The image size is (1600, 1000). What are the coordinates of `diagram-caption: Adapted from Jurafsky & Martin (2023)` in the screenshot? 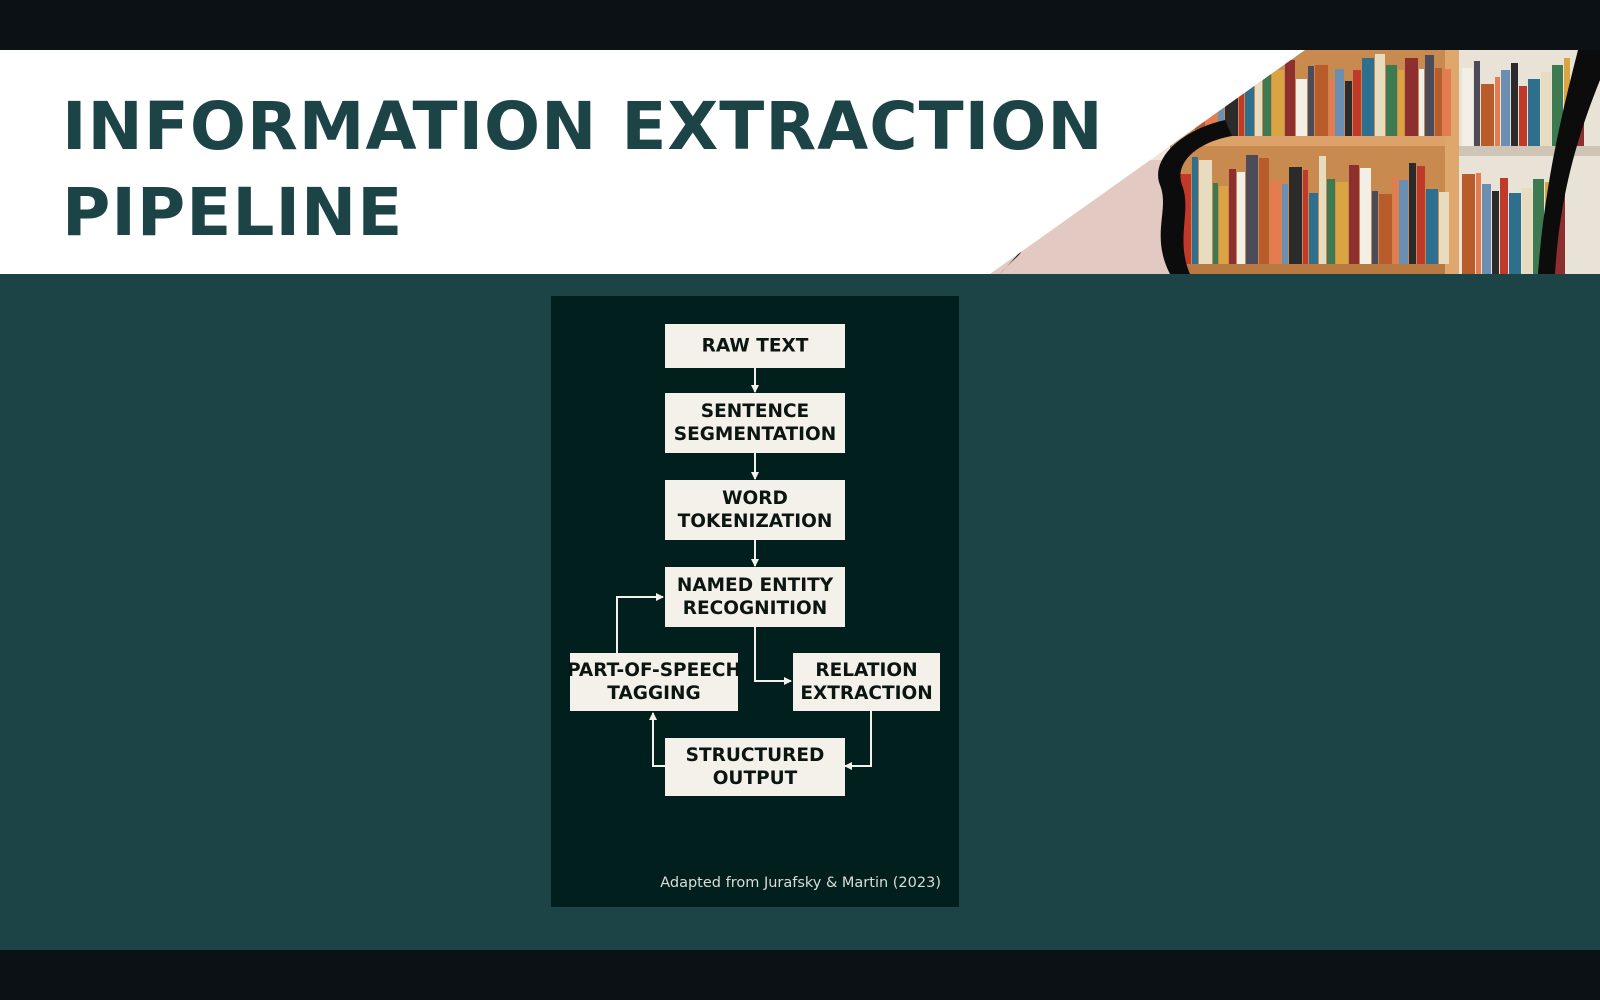 It's located at (800, 883).